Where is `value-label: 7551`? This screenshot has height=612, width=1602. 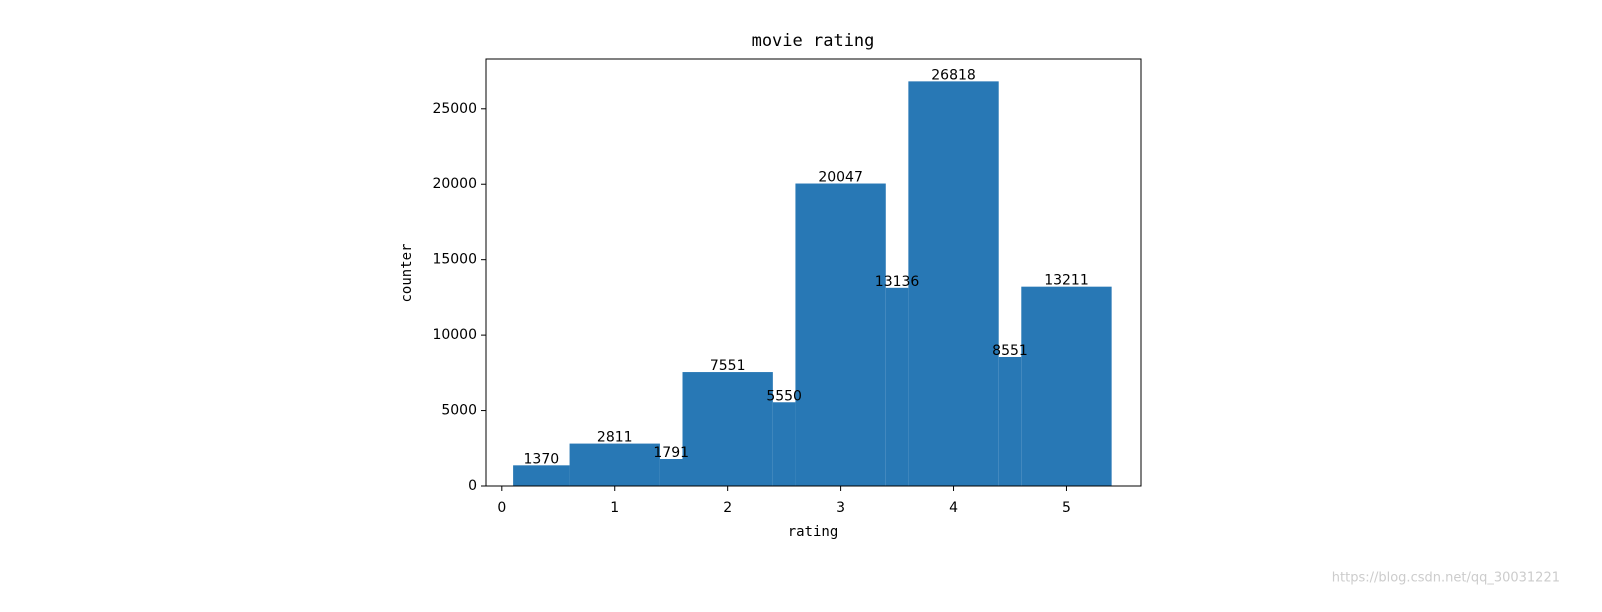
value-label: 7551 is located at coordinates (728, 366).